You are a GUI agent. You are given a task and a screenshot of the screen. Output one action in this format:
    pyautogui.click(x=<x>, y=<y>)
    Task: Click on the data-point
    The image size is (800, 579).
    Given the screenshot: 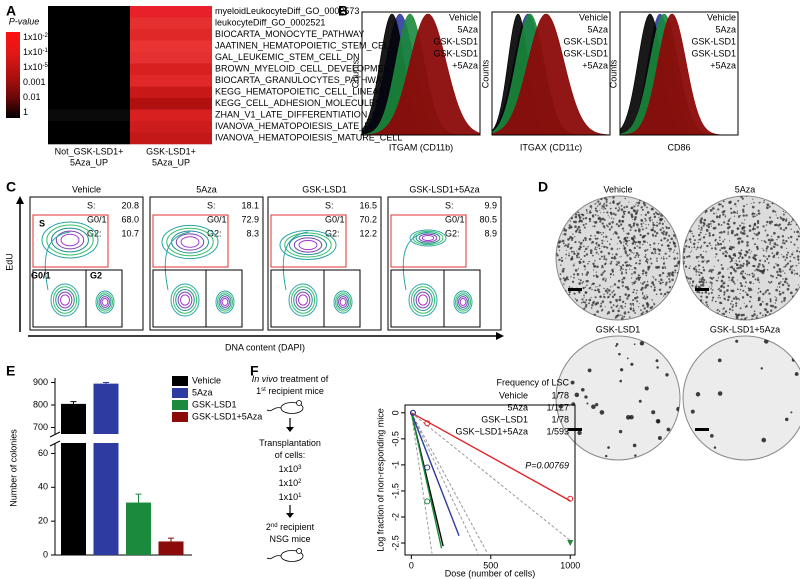 What is the action you would take?
    pyautogui.click(x=427, y=423)
    